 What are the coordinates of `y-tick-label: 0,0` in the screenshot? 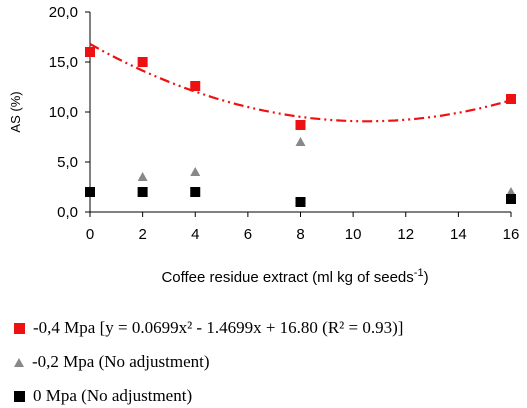 It's located at (67, 212).